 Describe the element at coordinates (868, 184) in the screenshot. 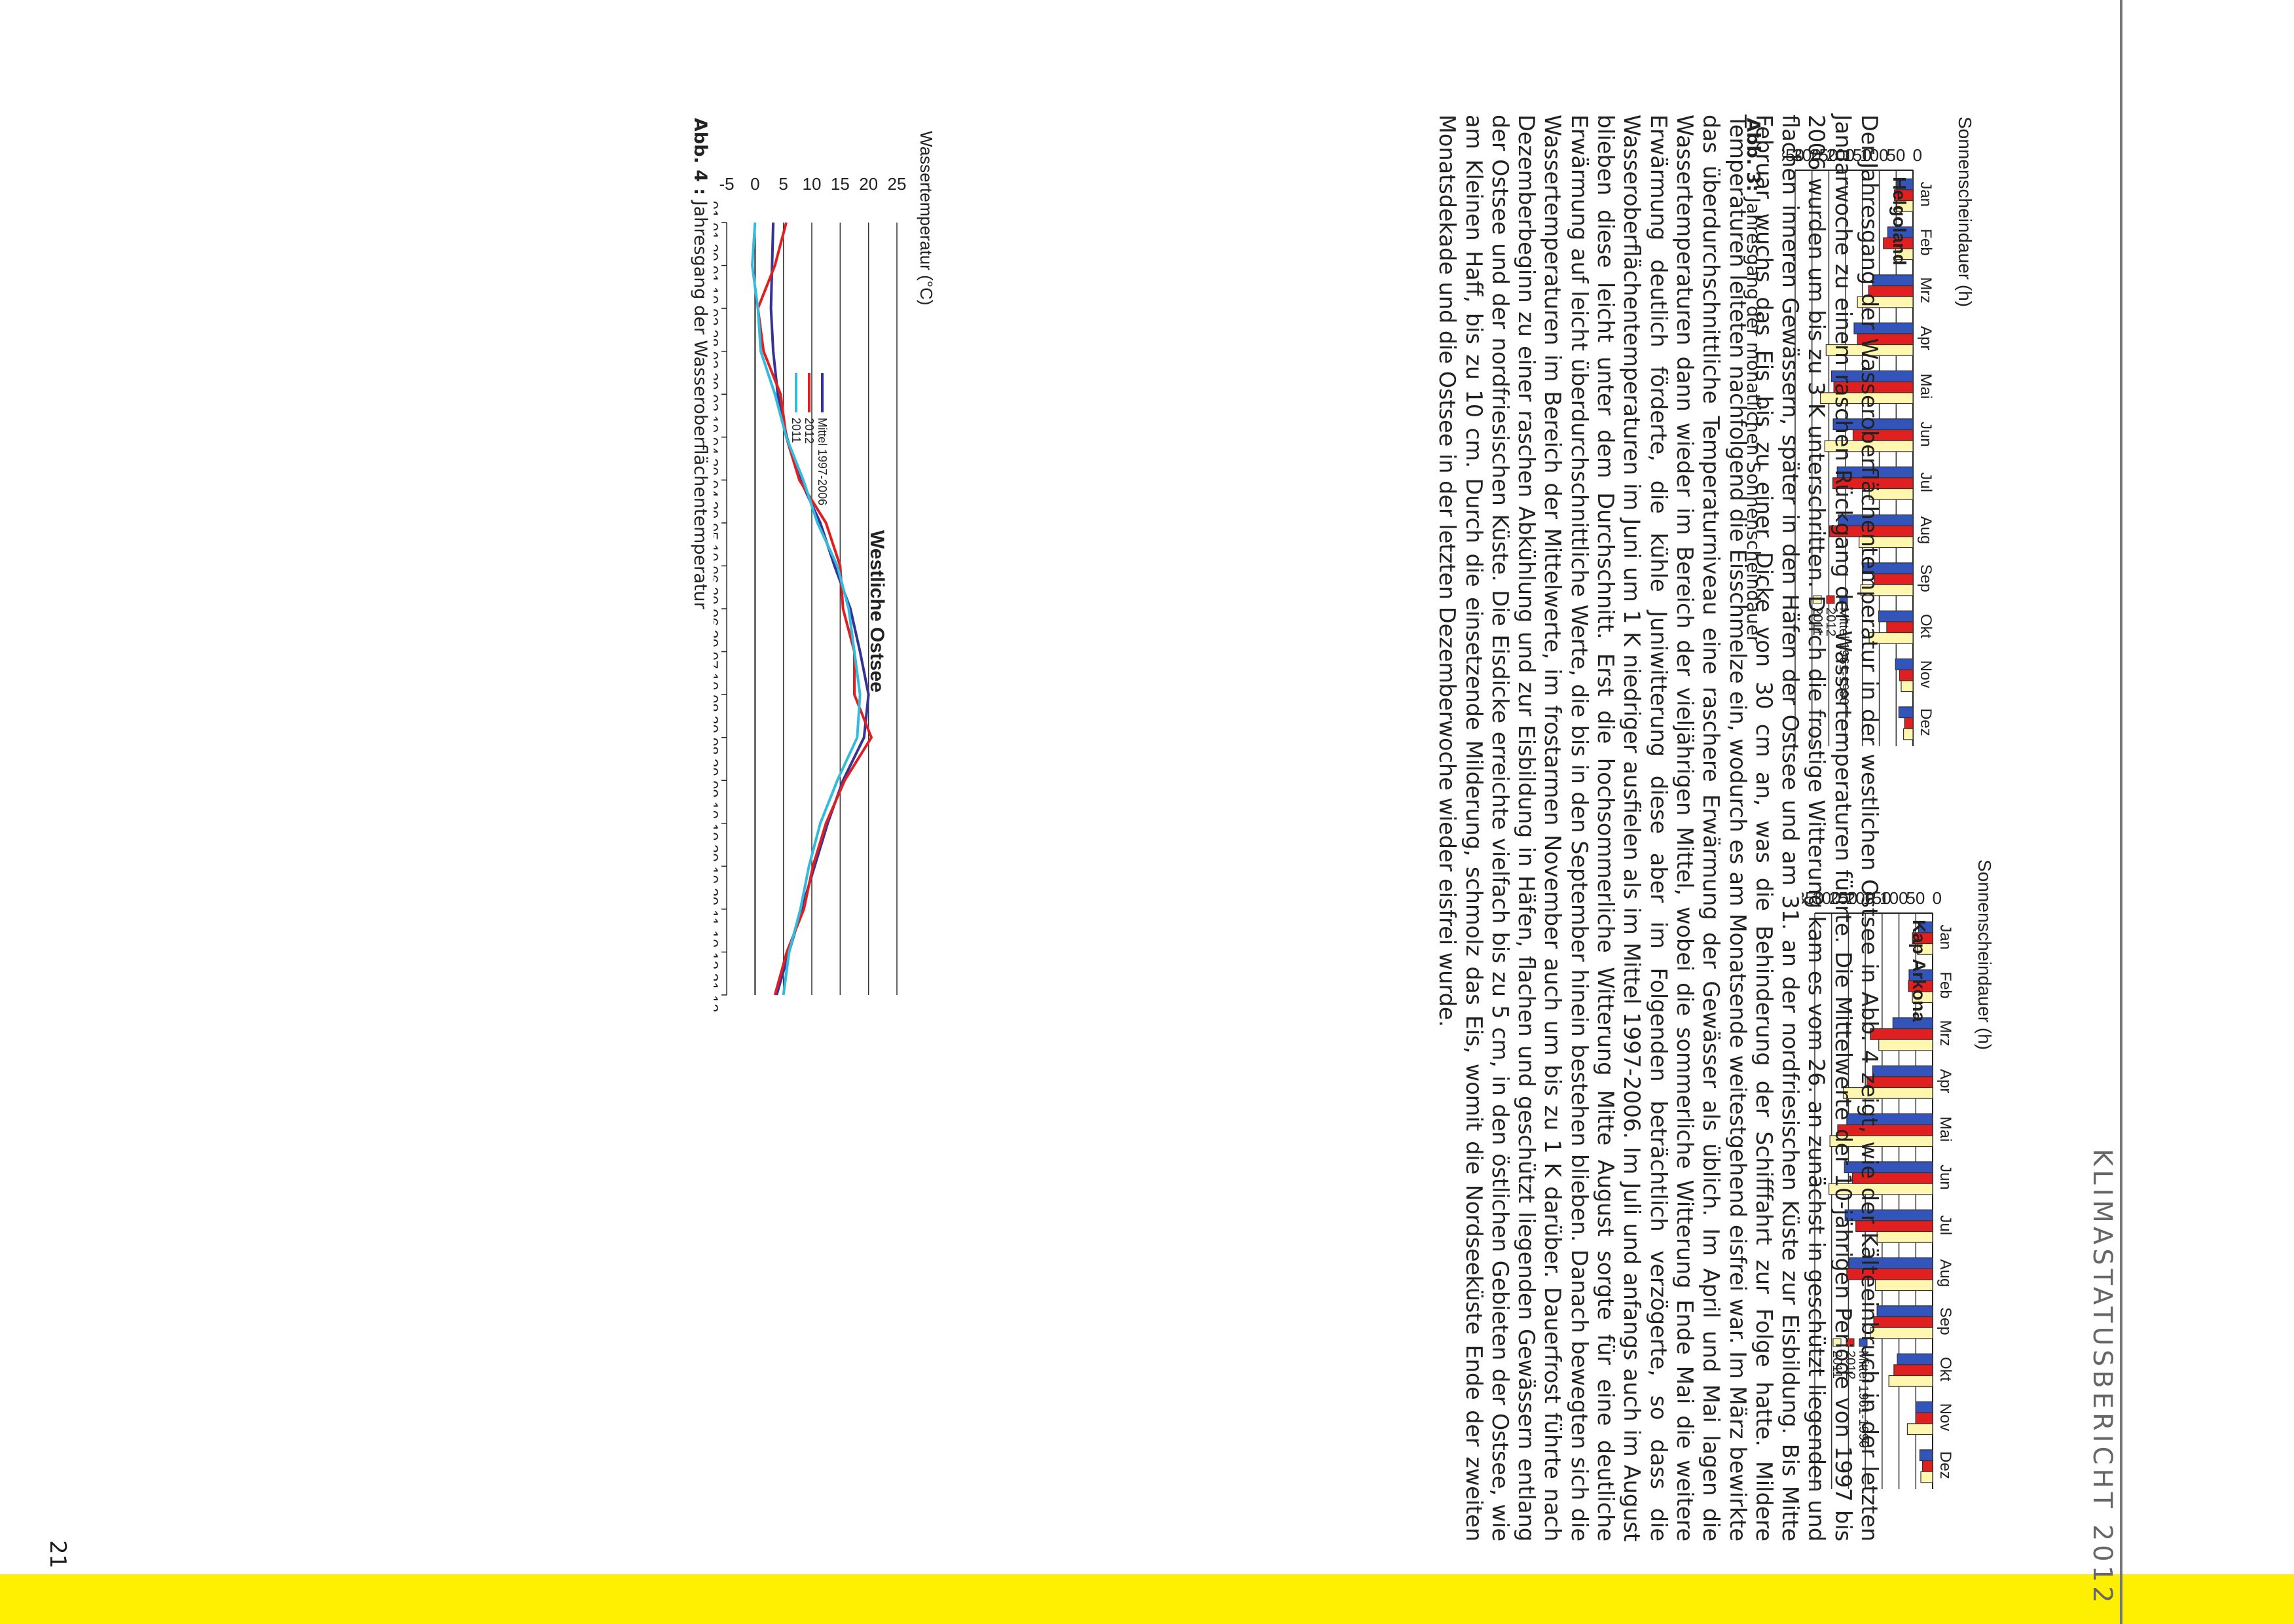

I see `y-tick-label: 20` at that location.